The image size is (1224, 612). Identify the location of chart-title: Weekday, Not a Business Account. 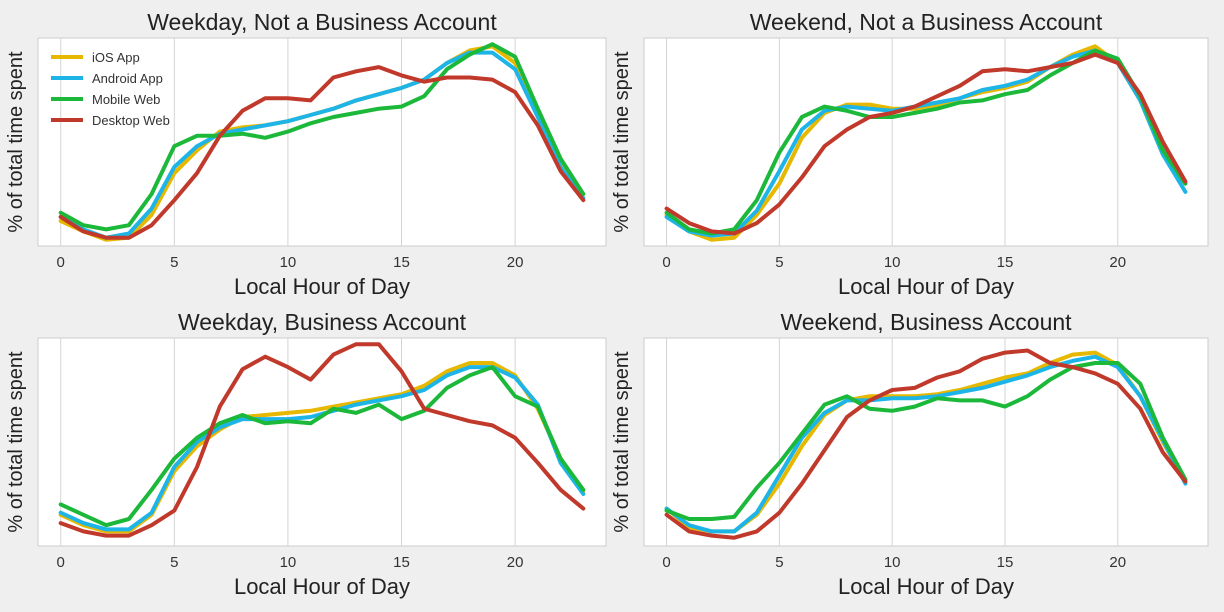
(322, 22).